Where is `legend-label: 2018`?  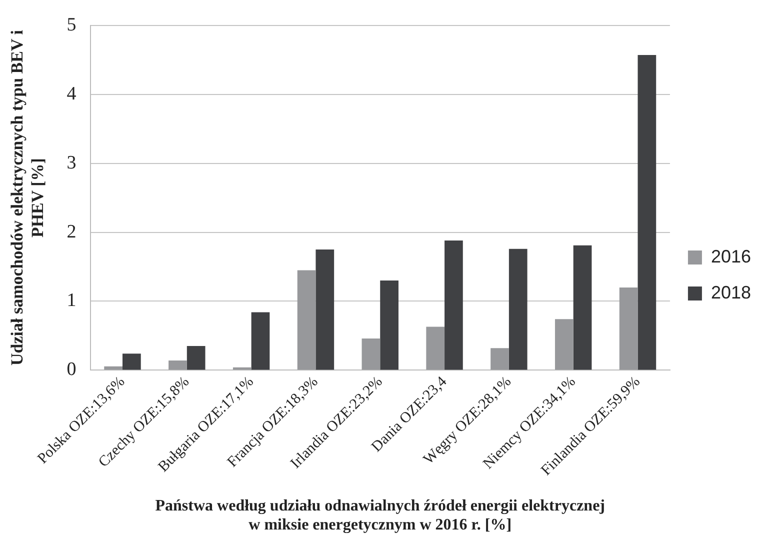 legend-label: 2018 is located at coordinates (731, 292).